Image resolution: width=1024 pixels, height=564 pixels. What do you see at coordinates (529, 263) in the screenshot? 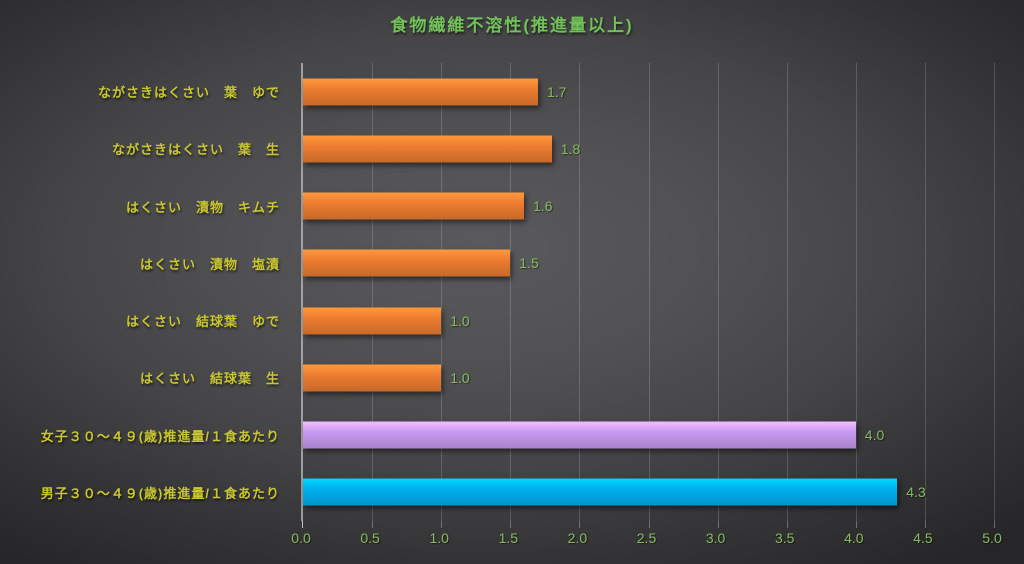
I see `value-label: 1.5` at bounding box center [529, 263].